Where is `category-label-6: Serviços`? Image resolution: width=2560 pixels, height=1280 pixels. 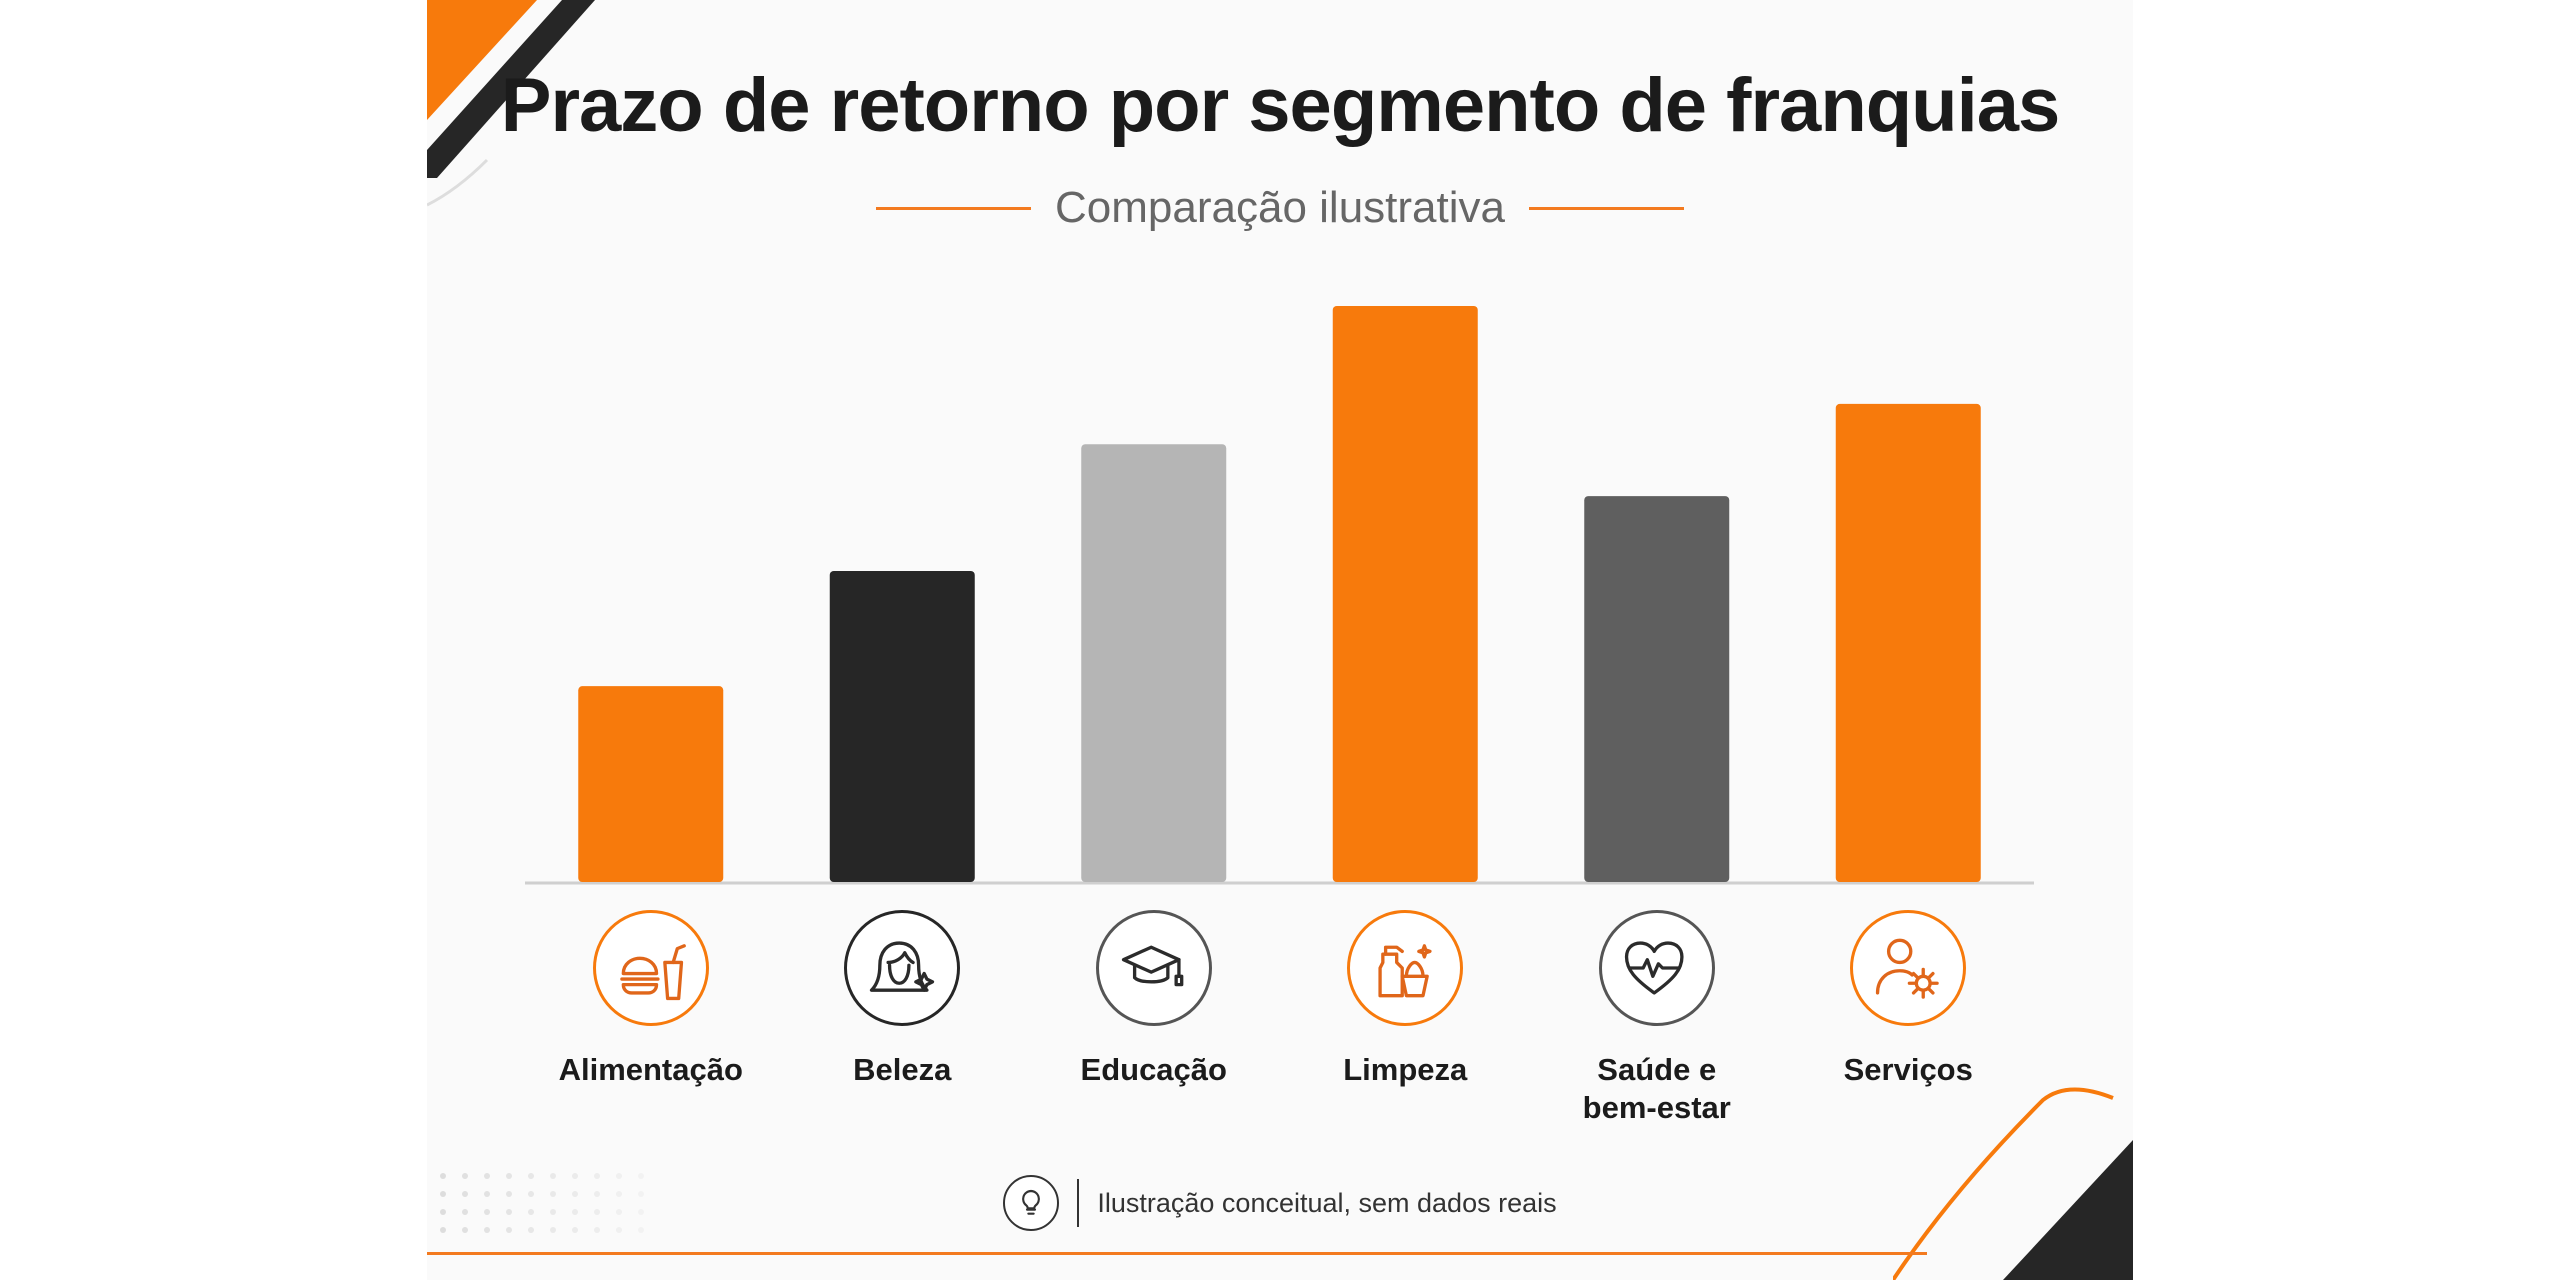 category-label-6: Serviços is located at coordinates (1908, 1070).